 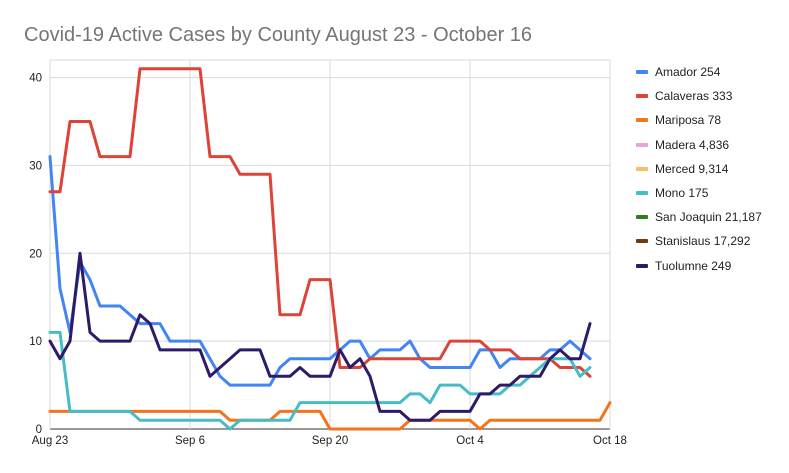 I want to click on y-tick-label: 20, so click(x=35, y=254).